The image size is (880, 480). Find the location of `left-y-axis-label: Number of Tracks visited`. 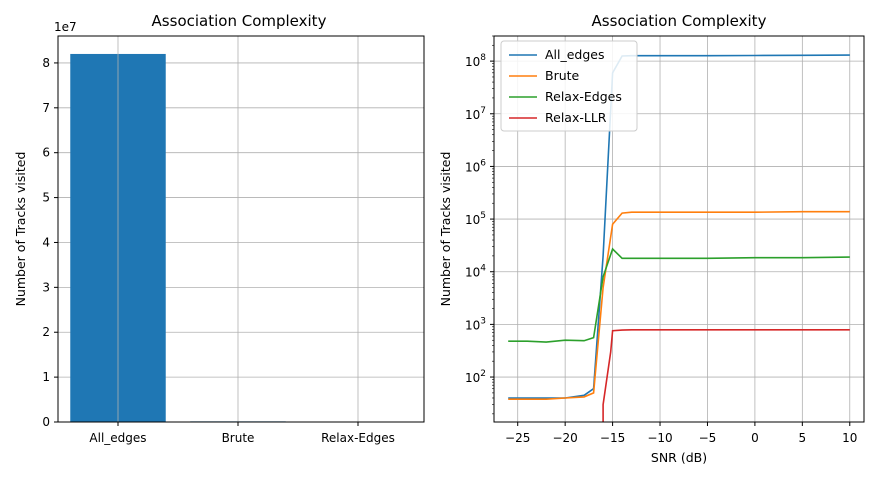

left-y-axis-label: Number of Tracks visited is located at coordinates (20, 229).